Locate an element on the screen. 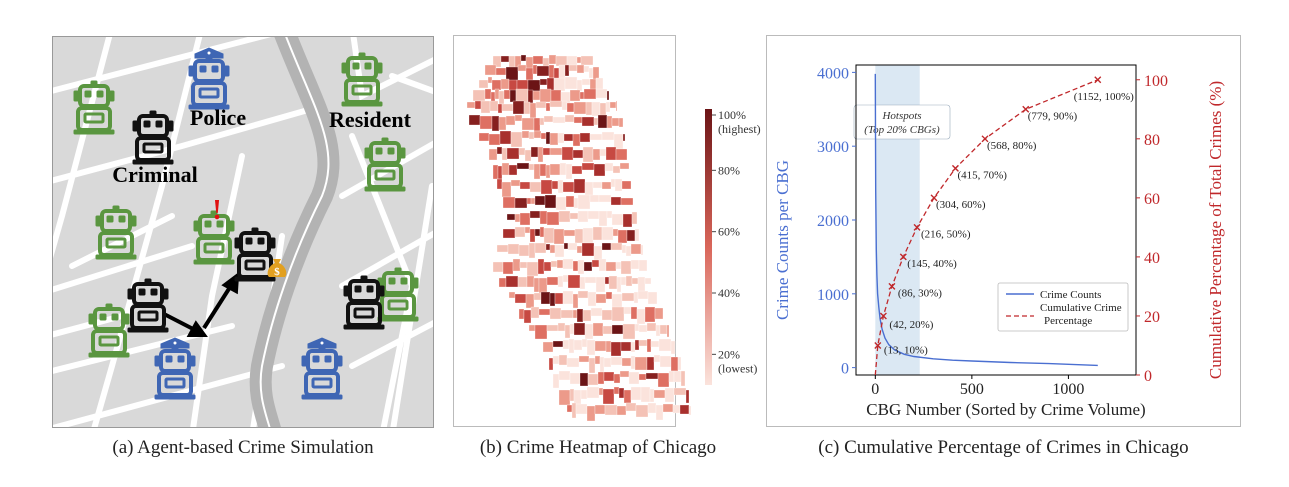 This screenshot has width=1289, height=487. hotspot-sublabel: (Top 20% CBGs) is located at coordinates (902, 130).